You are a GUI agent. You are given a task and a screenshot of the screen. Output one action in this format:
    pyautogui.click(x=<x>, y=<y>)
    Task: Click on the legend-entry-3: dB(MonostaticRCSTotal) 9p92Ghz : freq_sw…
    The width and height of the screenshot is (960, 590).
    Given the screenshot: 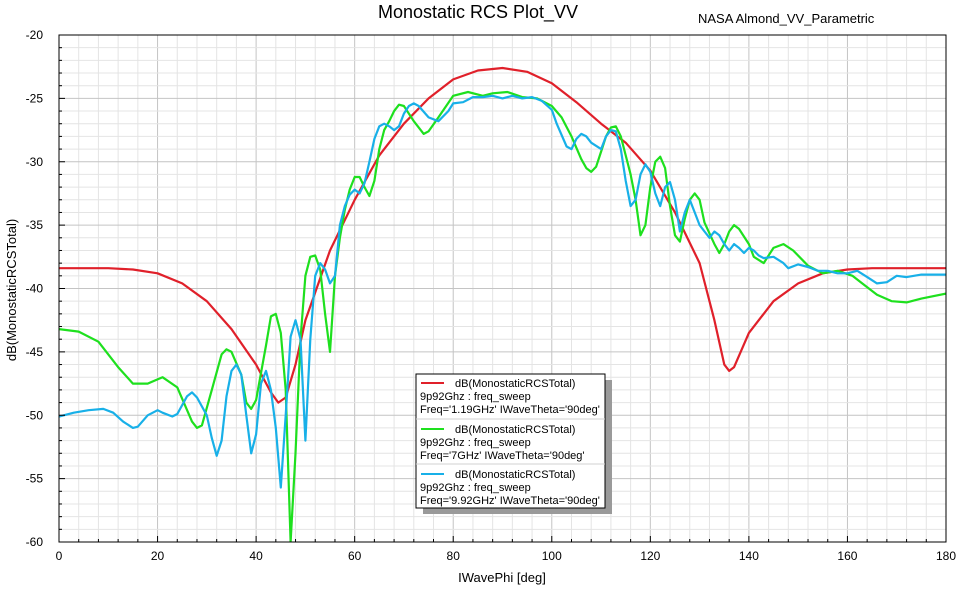 What is the action you would take?
    pyautogui.click(x=510, y=488)
    